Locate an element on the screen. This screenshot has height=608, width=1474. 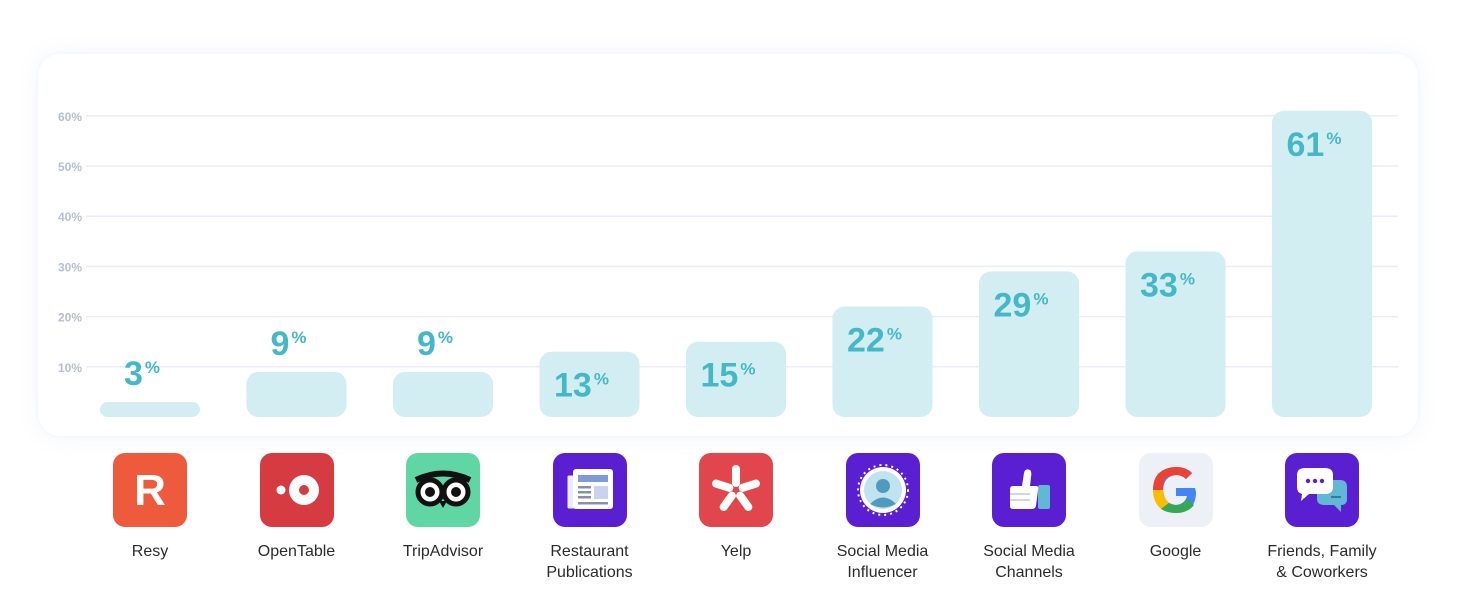
value-number: 22 is located at coordinates (866, 341).